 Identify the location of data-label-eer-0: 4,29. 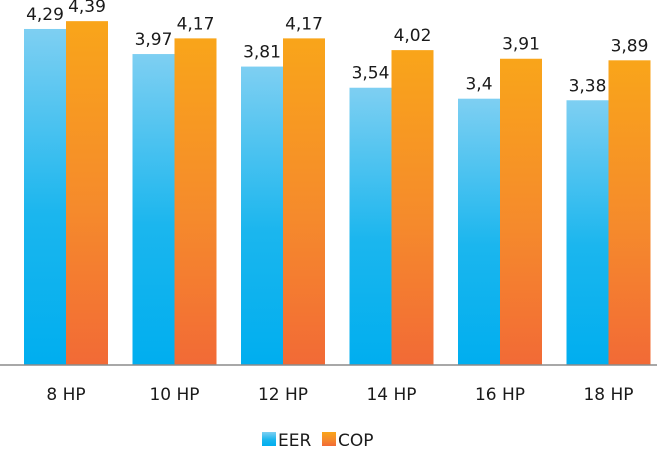
(45, 15).